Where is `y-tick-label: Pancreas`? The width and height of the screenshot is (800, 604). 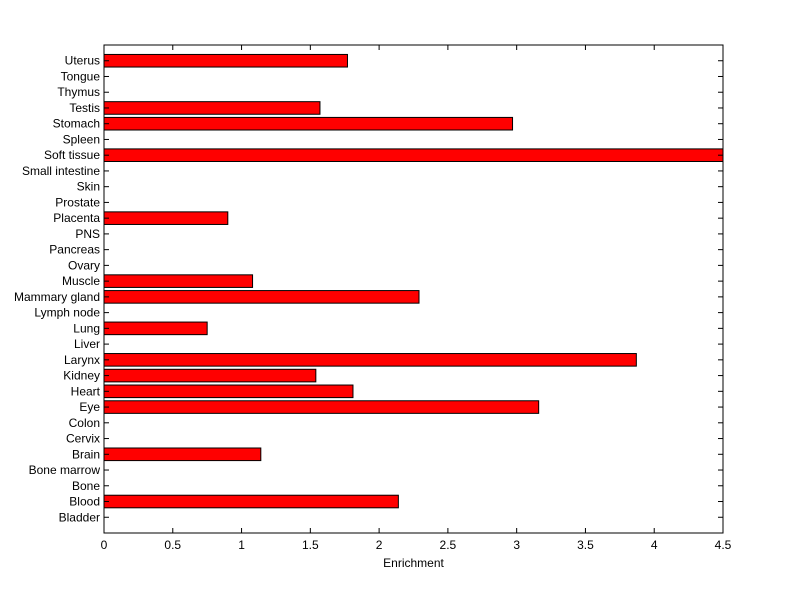
y-tick-label: Pancreas is located at coordinates (74, 250).